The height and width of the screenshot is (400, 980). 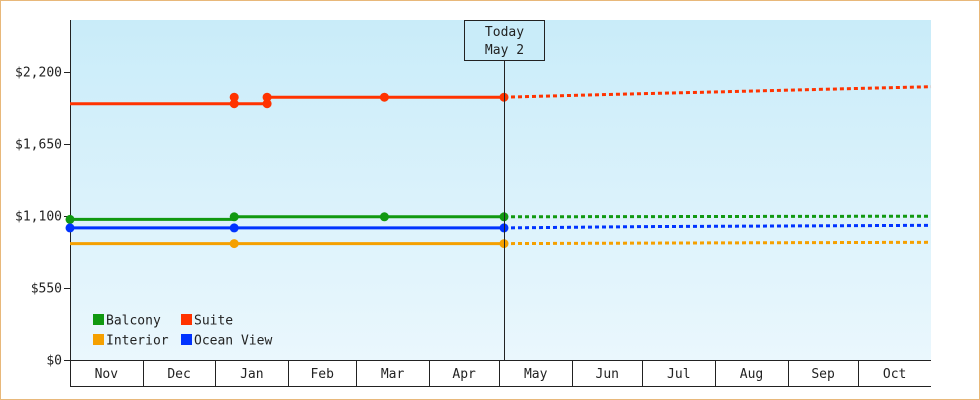 What do you see at coordinates (464, 374) in the screenshot?
I see `month-label-apr: Apr` at bounding box center [464, 374].